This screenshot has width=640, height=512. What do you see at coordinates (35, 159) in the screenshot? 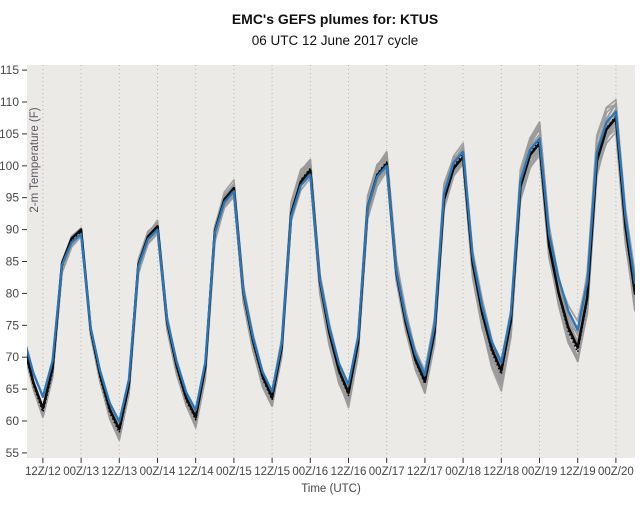
I see `y-axis-title: 2-m Temperature (F)` at bounding box center [35, 159].